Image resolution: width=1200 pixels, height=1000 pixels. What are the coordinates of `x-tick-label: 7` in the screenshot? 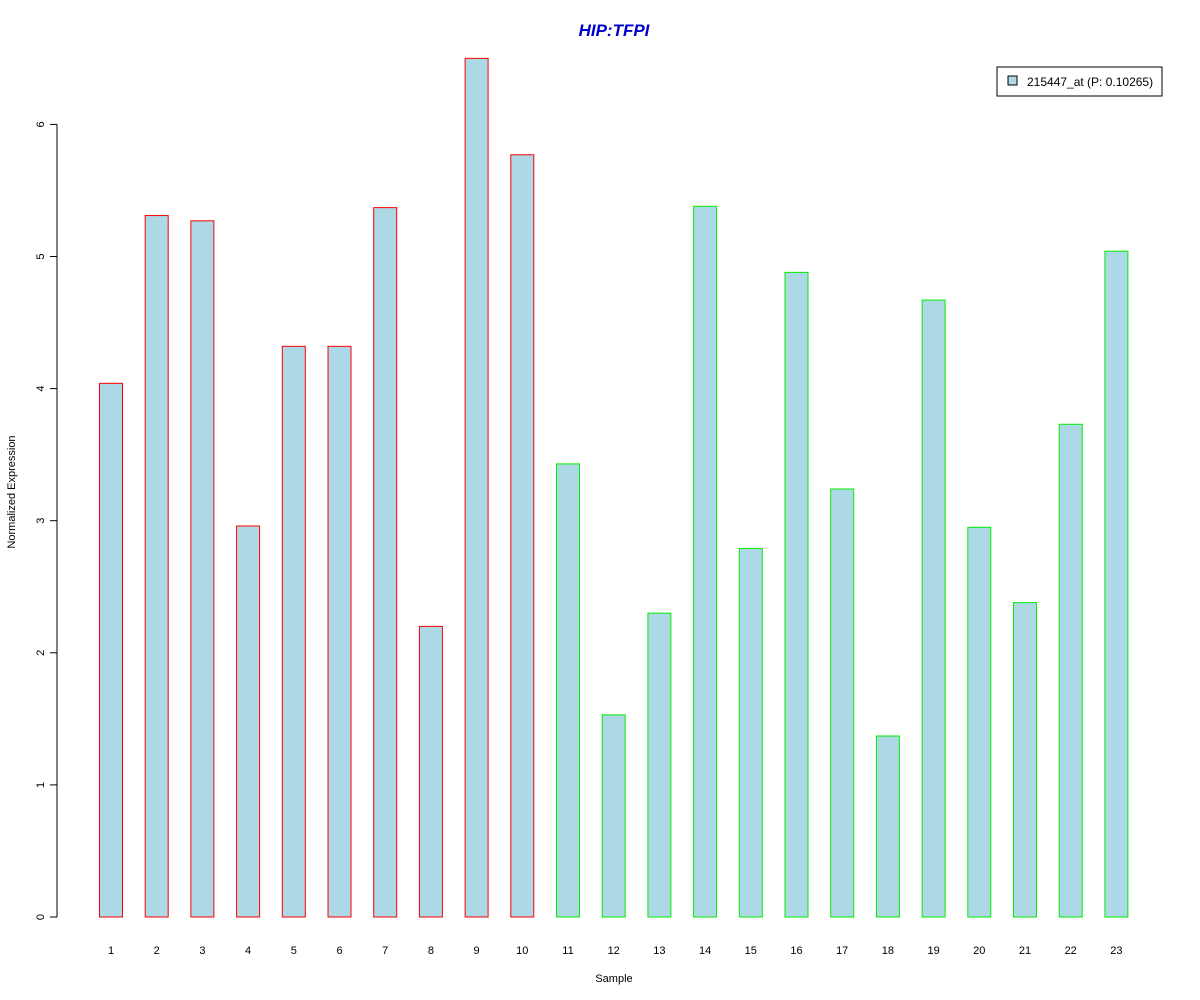 It's located at (385, 951).